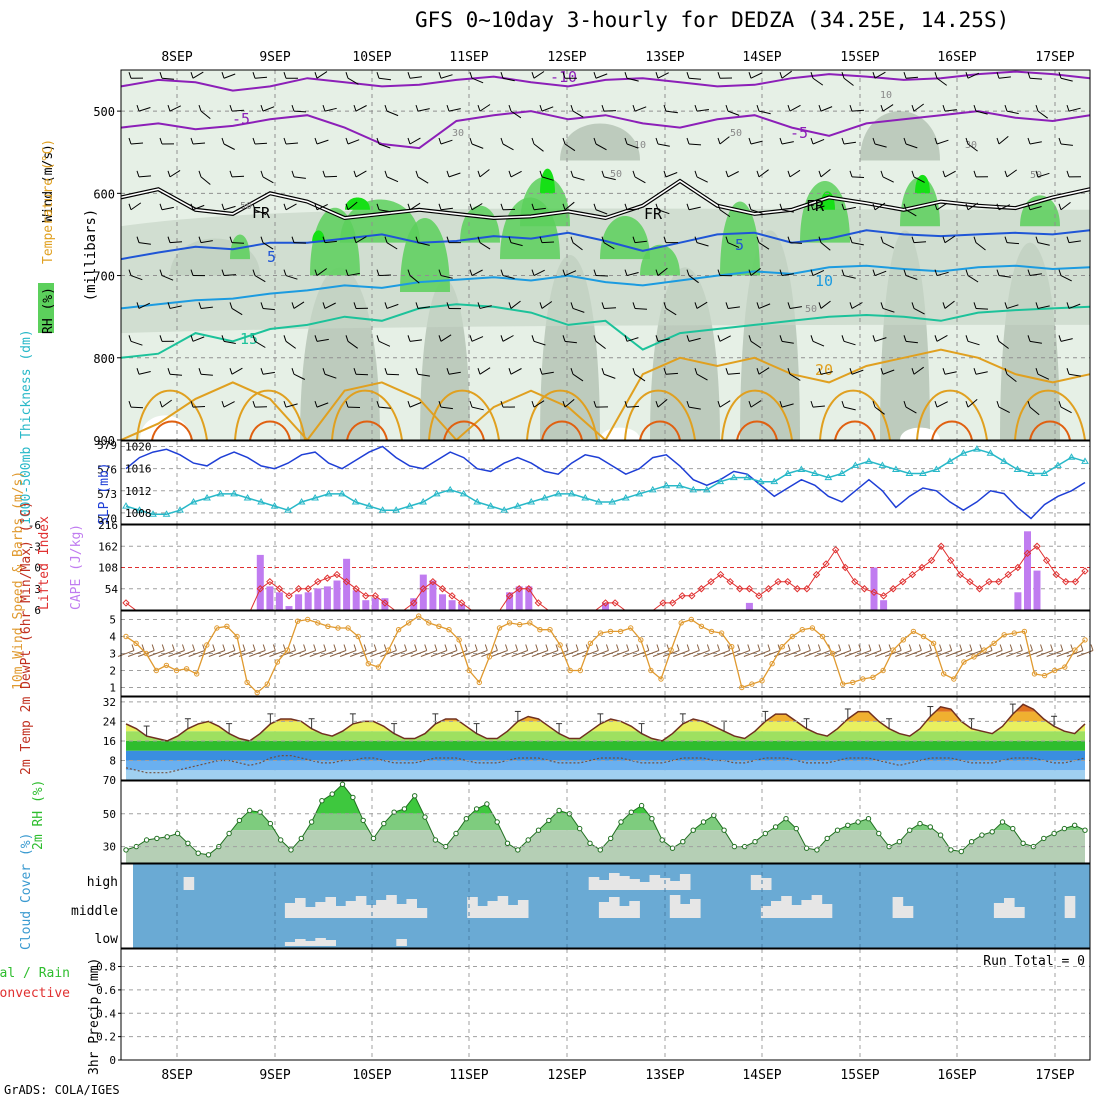 Image resolution: width=1100 pixels, height=1100 pixels. Describe the element at coordinates (18, 580) in the screenshot. I see `wind-ylabel: 10m Wind Speed & Barbs (m/s)` at that location.